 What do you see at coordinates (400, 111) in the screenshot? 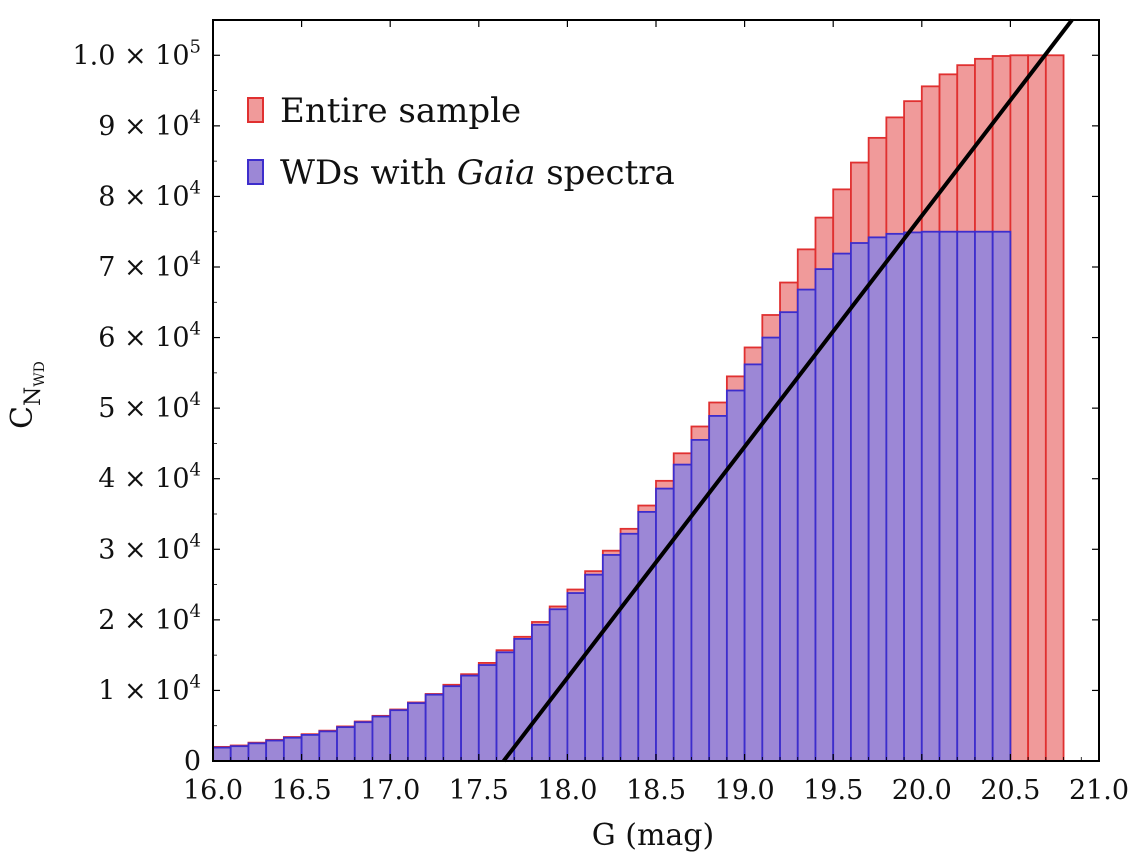
I see `legend-label-entire-sample: Entire sample` at bounding box center [400, 111].